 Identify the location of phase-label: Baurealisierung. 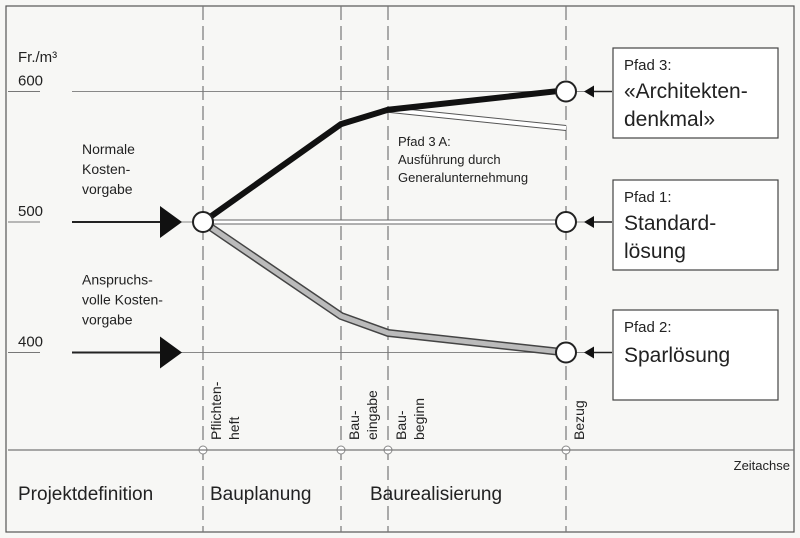
(436, 494).